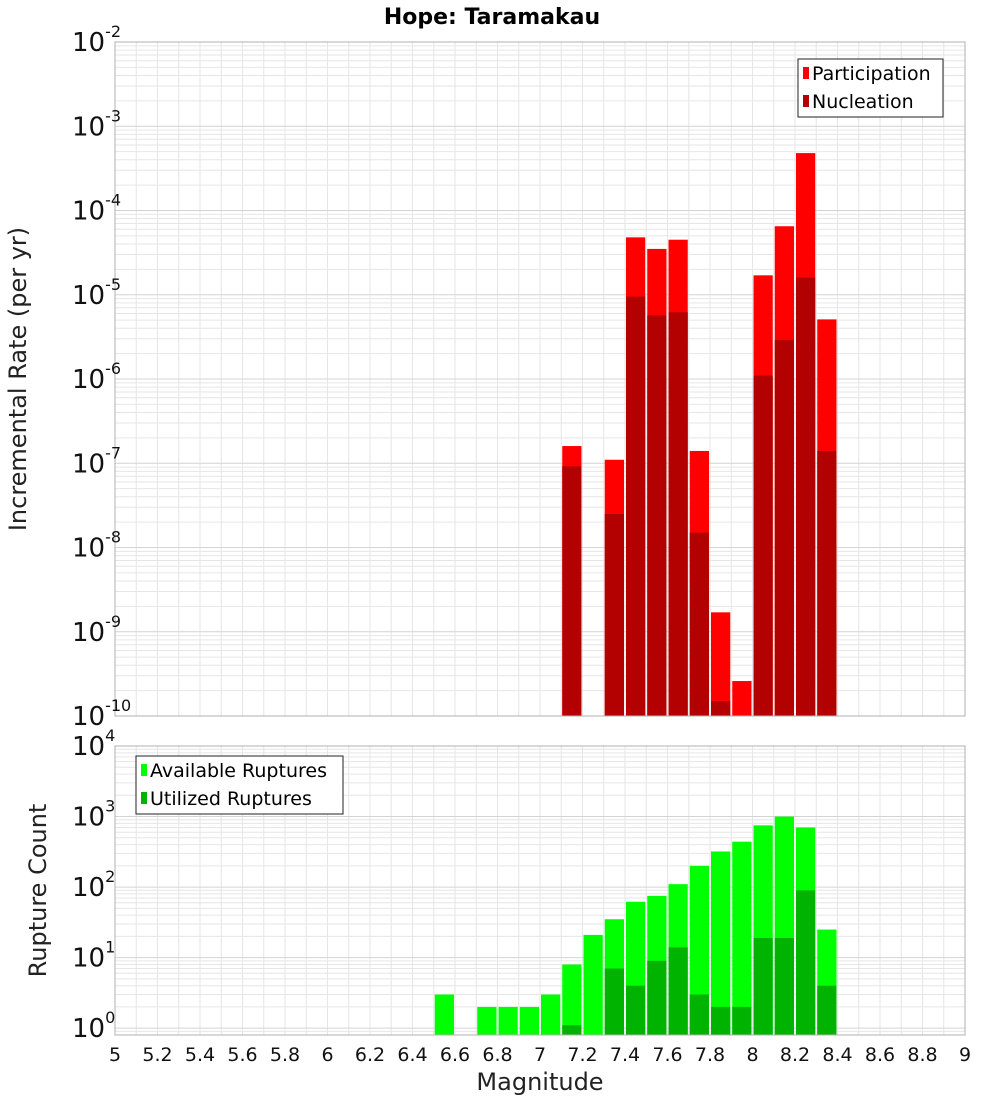 This screenshot has width=1000, height=1100. Describe the element at coordinates (635, 925) in the screenshot. I see `bottom-bars` at that location.